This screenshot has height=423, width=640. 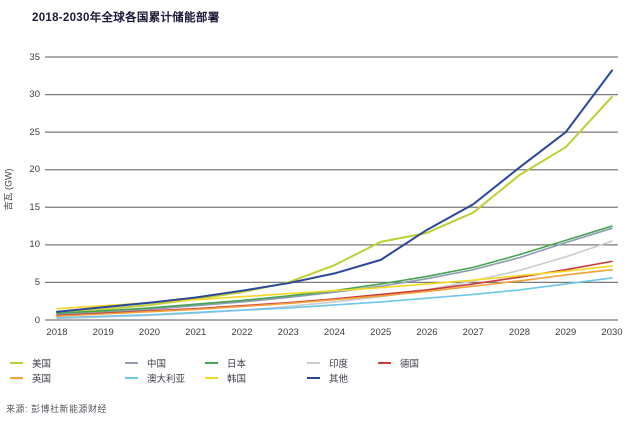 What do you see at coordinates (31, 378) in the screenshot?
I see `legend-item-英国: 英国` at bounding box center [31, 378].